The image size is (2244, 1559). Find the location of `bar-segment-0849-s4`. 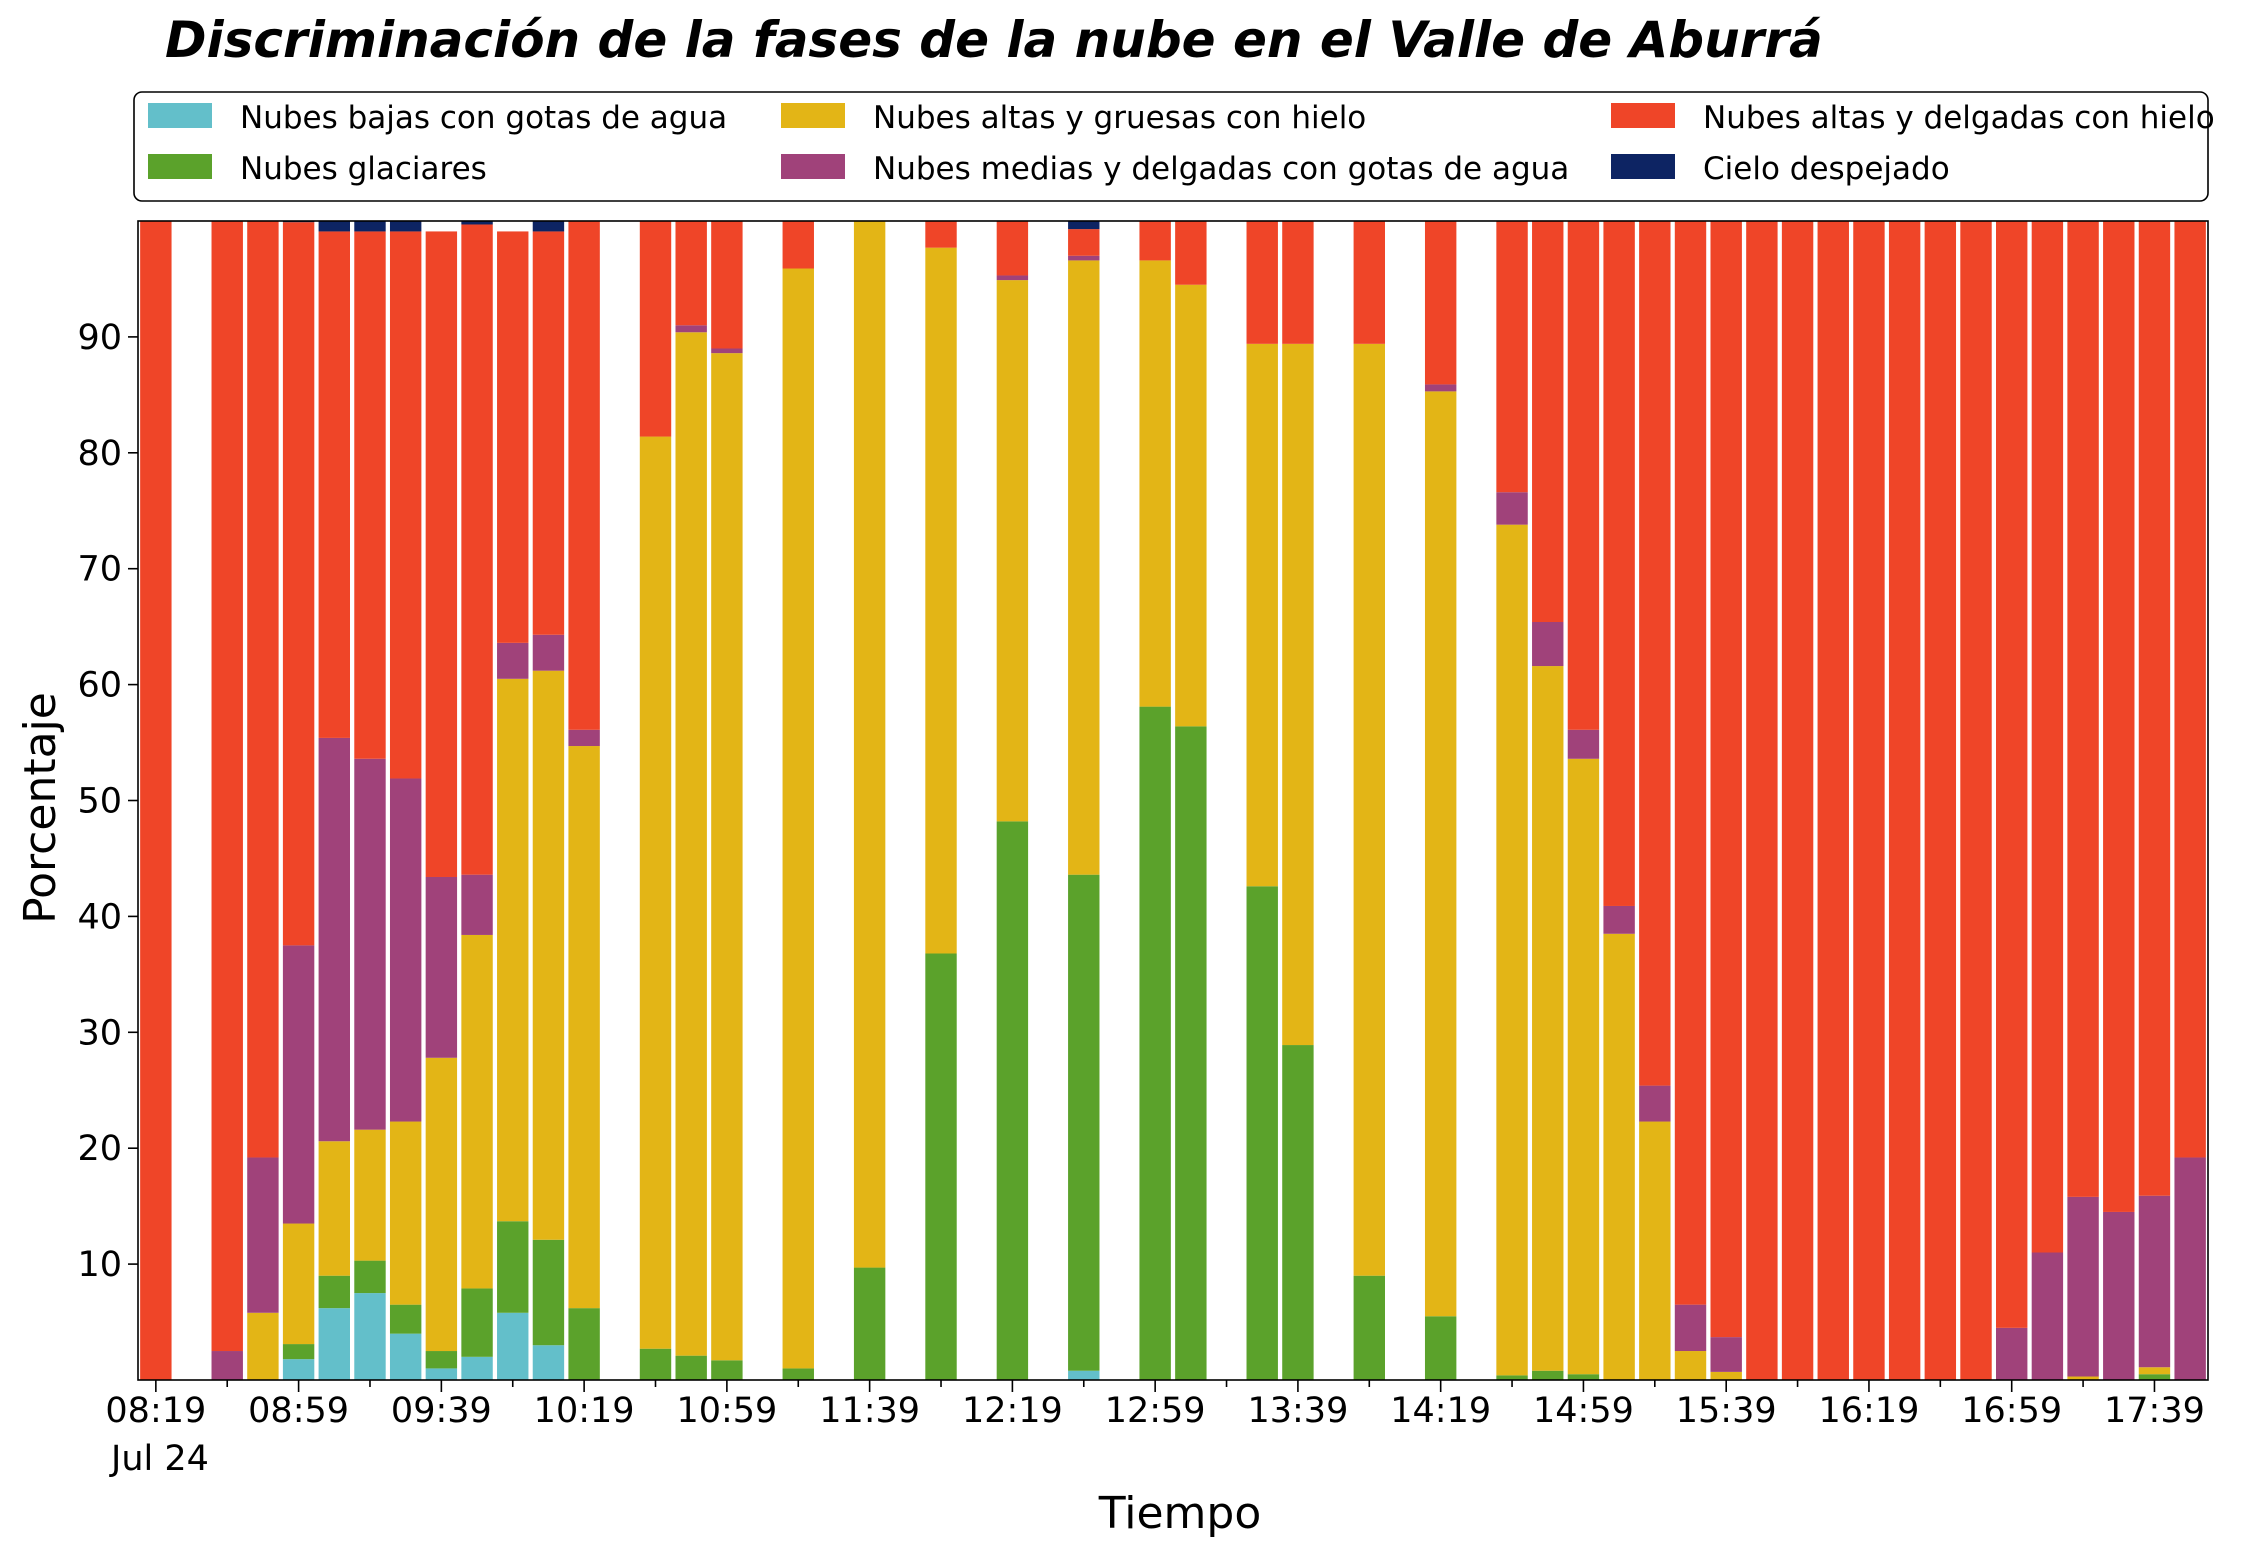

bar-segment-0849-s4 is located at coordinates (263, 689).